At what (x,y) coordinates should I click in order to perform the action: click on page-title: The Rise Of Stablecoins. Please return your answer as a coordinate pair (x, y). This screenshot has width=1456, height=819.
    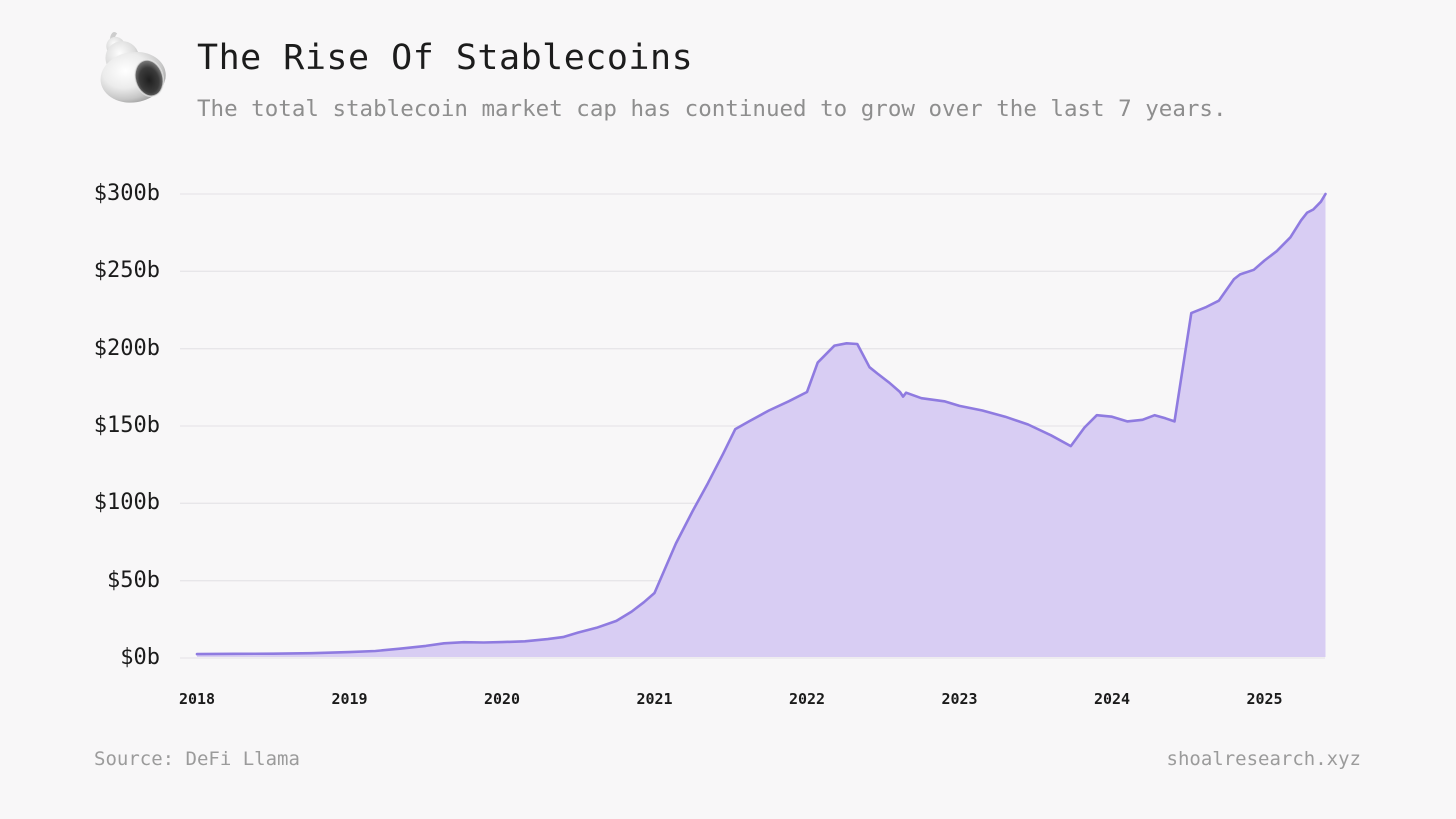
    Looking at the image, I should click on (445, 58).